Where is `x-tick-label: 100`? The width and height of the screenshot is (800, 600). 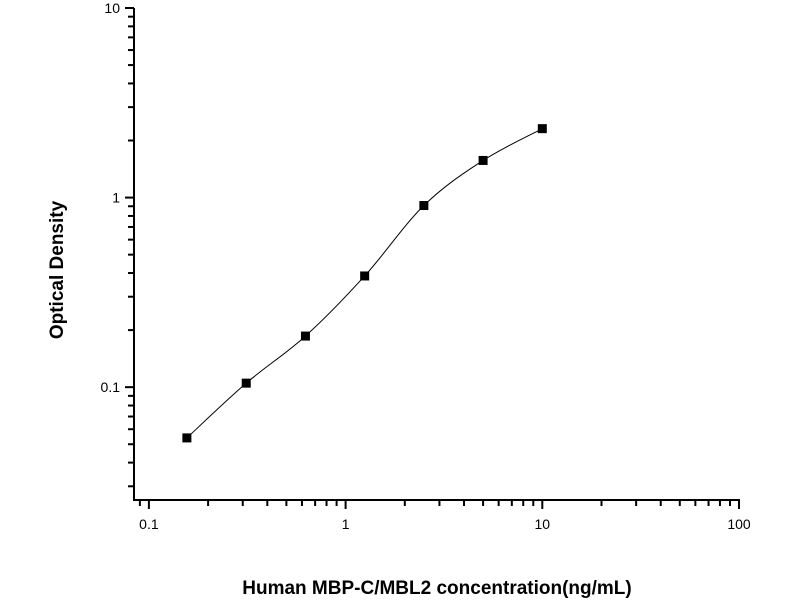 x-tick-label: 100 is located at coordinates (739, 524).